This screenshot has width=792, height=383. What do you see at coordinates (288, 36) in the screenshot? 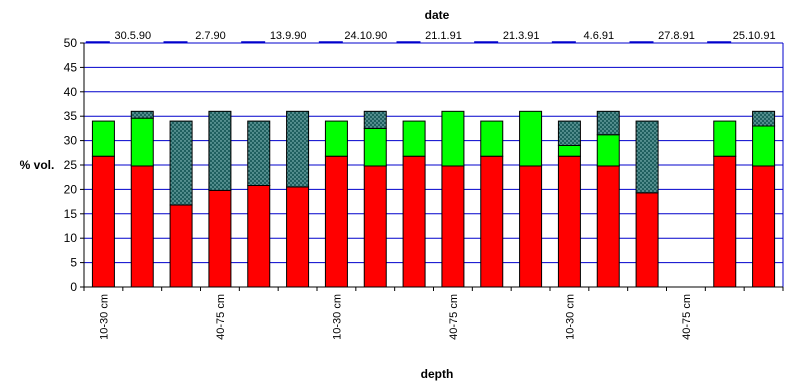
I see `date-label: 13.9.90` at bounding box center [288, 36].